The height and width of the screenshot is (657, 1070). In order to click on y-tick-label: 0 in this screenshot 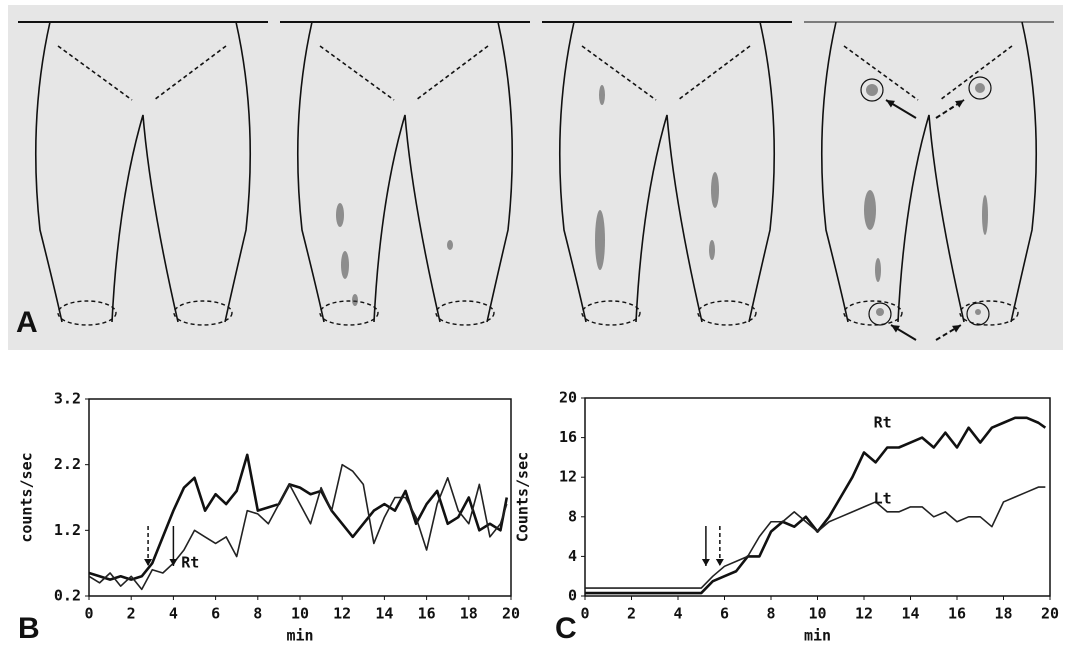, I will do `click(572, 596)`.